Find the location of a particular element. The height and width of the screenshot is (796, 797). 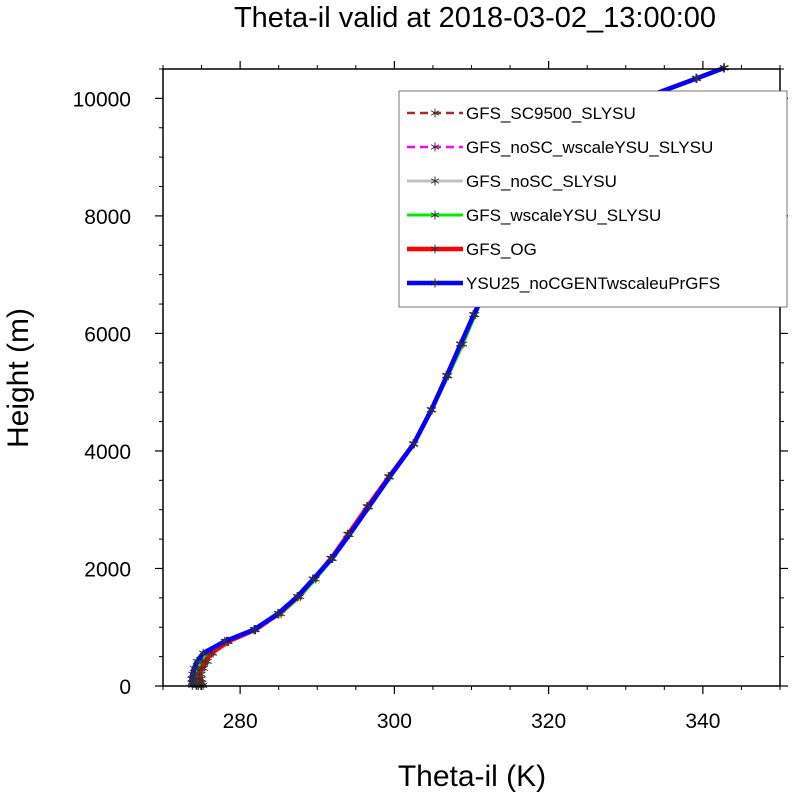

y-tick-label: 2000 is located at coordinates (107, 569).